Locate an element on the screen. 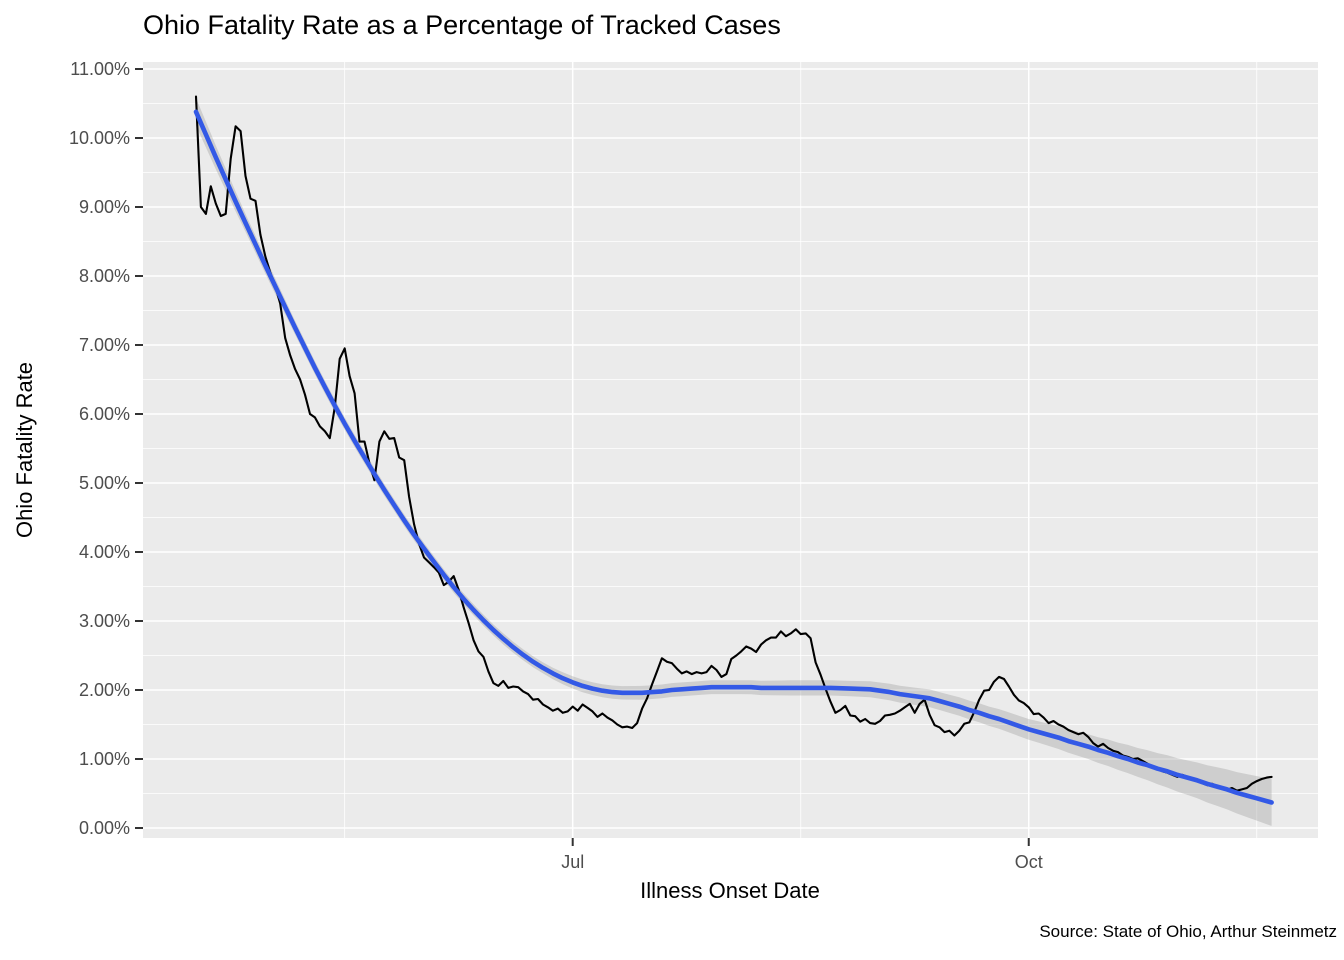  x-tick-label: Jul is located at coordinates (572, 862).